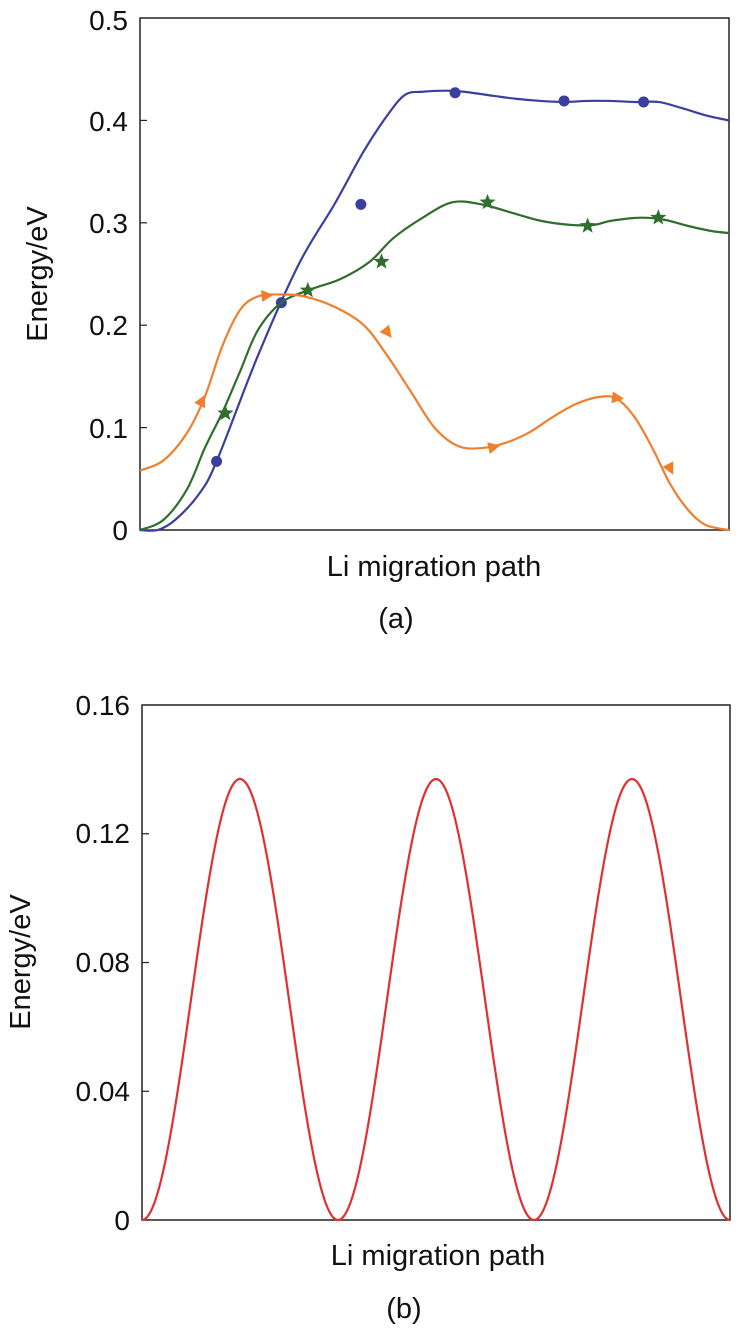 This screenshot has width=744, height=1334. What do you see at coordinates (108, 20) in the screenshot?
I see `panel-a-ytick-5: 0.5` at bounding box center [108, 20].